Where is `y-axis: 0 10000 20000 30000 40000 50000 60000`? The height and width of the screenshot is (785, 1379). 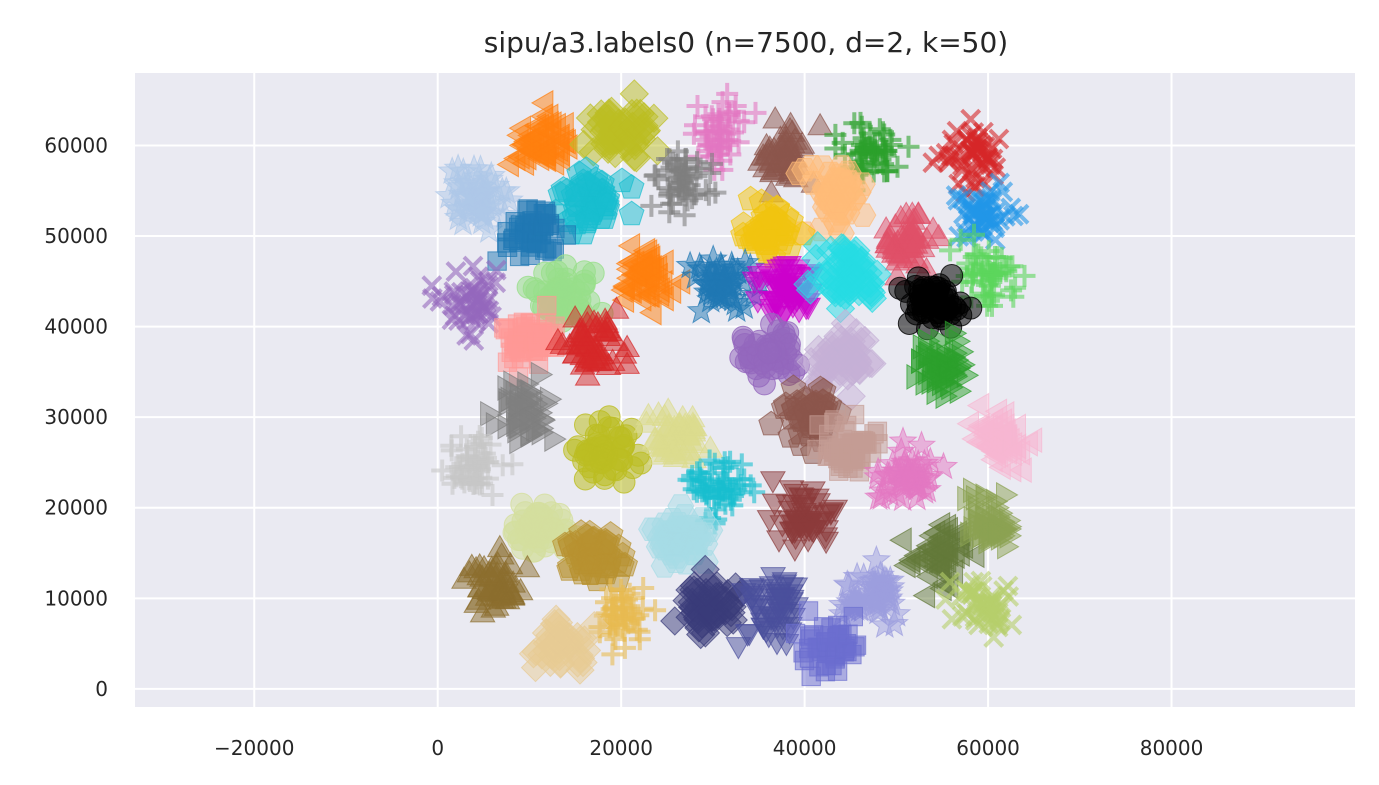
y-axis: 0 10000 20000 30000 40000 50000 60000 is located at coordinates (76, 416).